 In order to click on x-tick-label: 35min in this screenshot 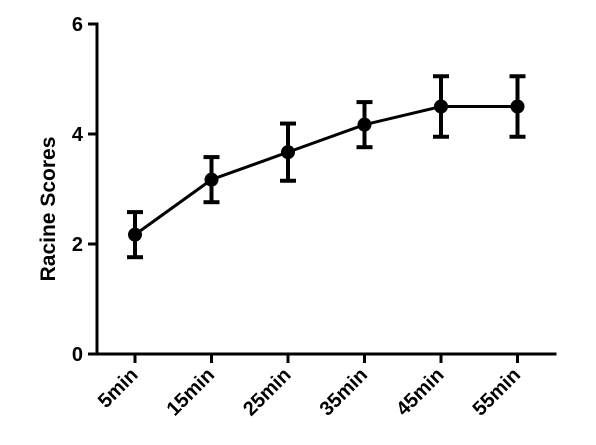, I will do `click(344, 392)`.